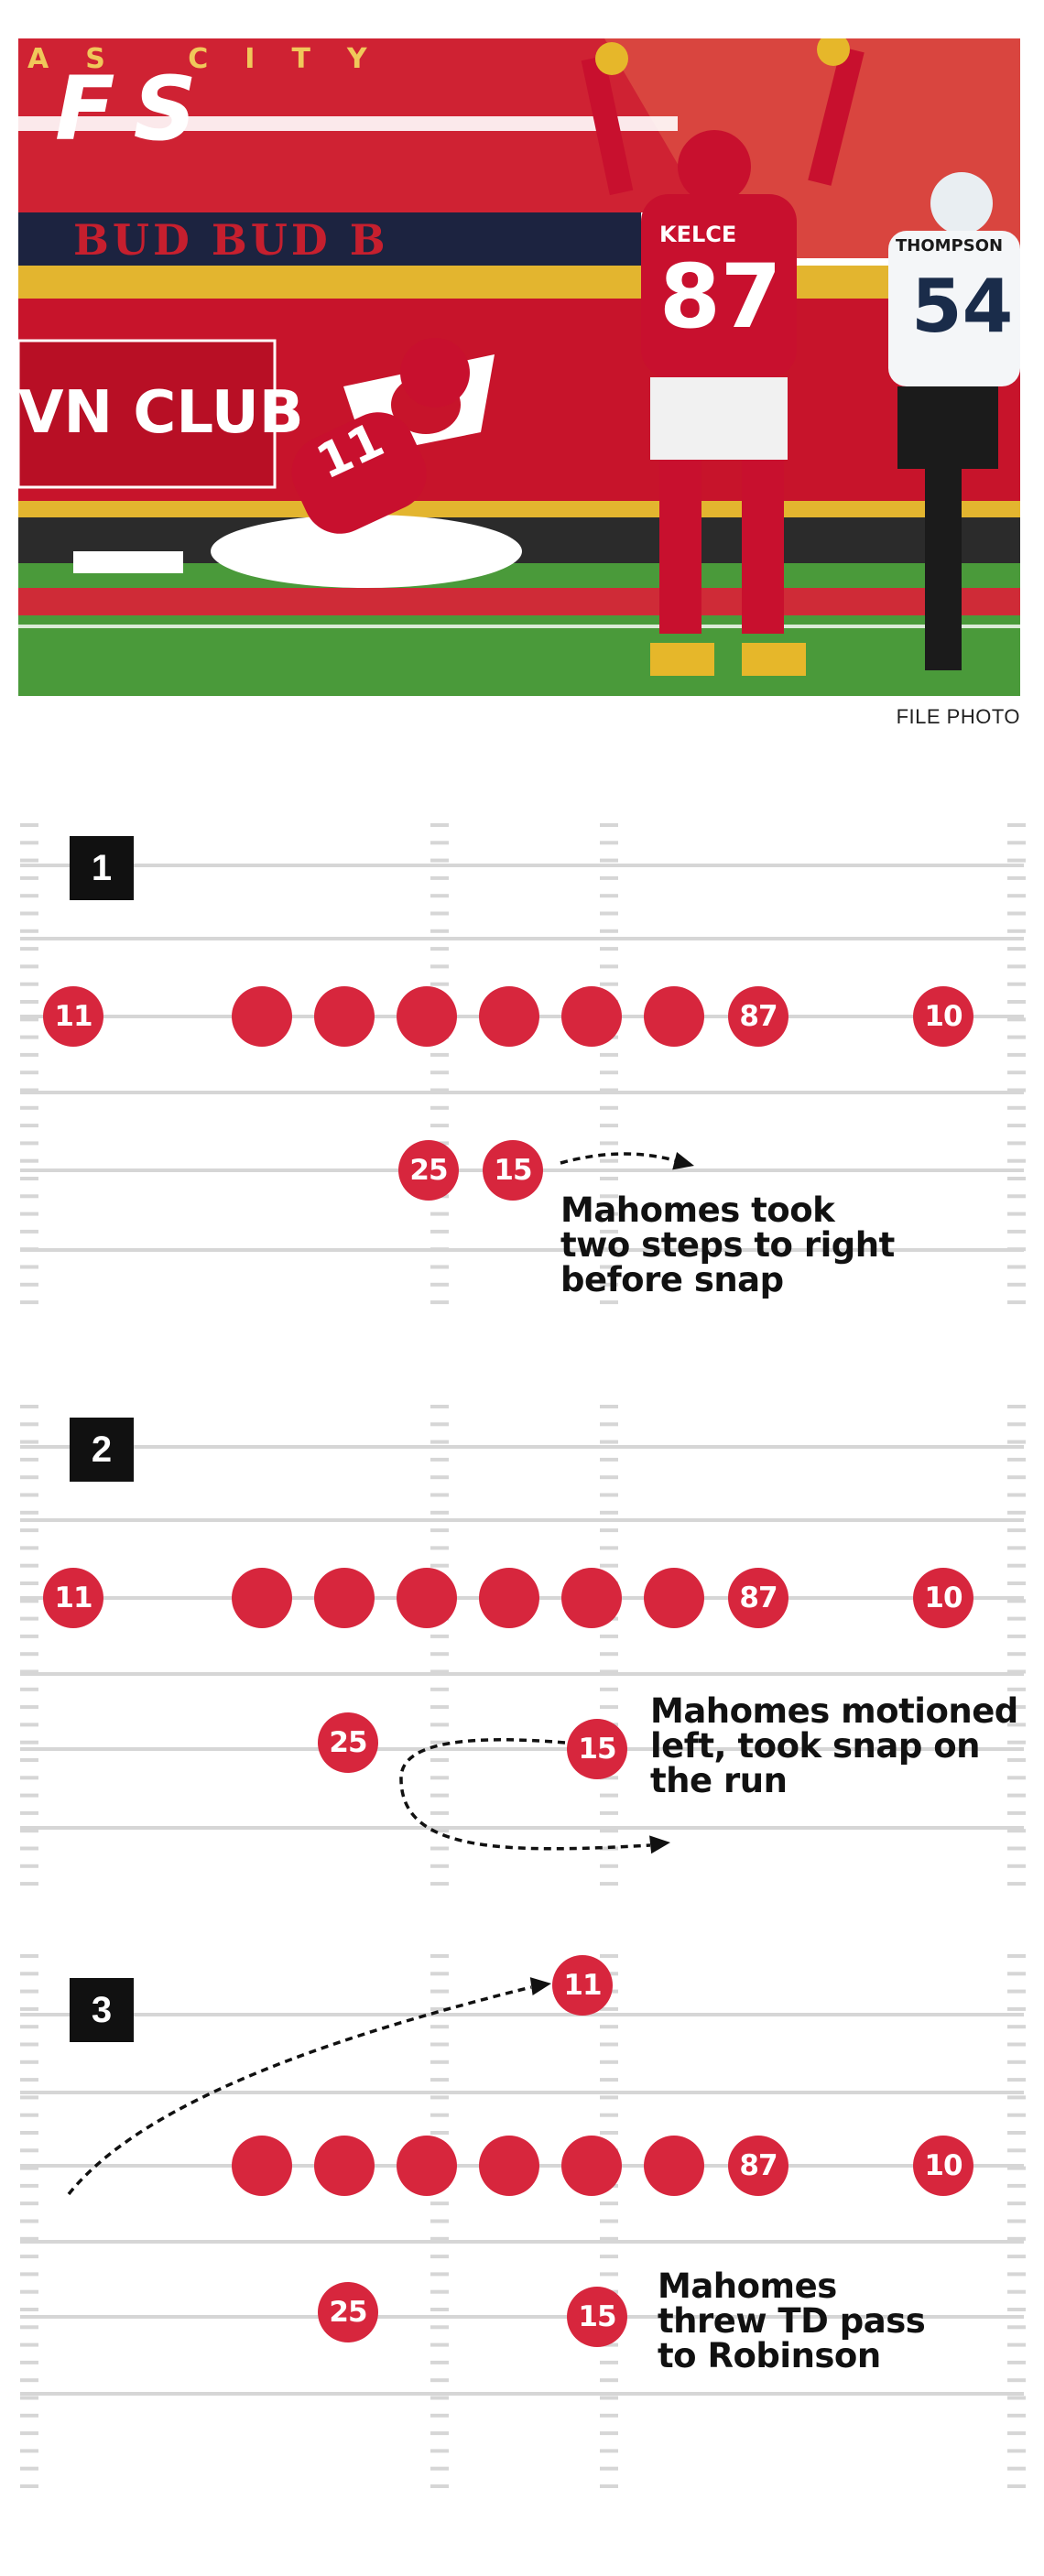  I want to click on arrow-head, so click(540, 1986).